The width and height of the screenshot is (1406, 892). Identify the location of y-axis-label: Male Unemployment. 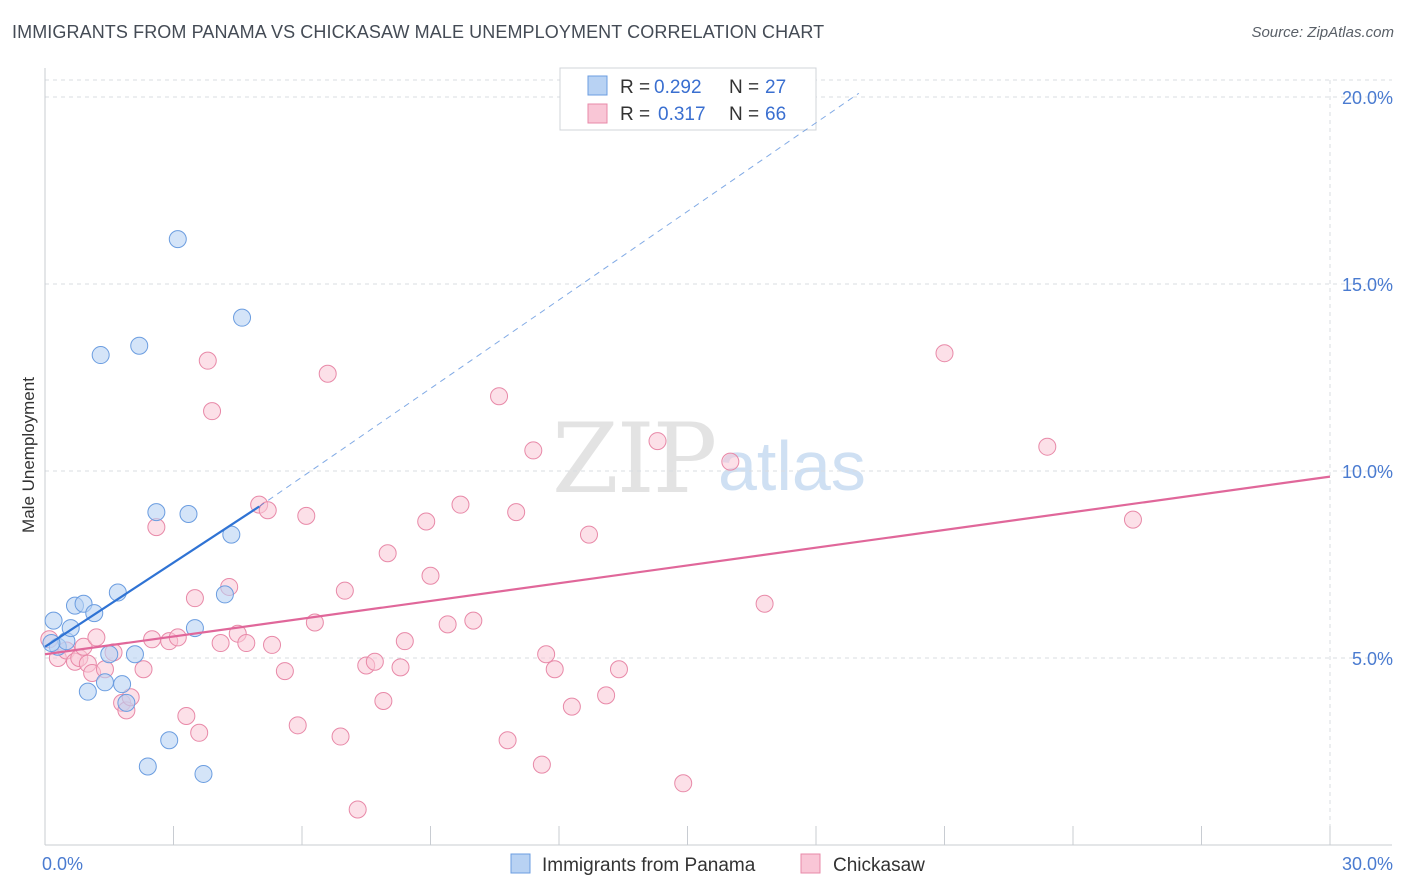
(28, 455).